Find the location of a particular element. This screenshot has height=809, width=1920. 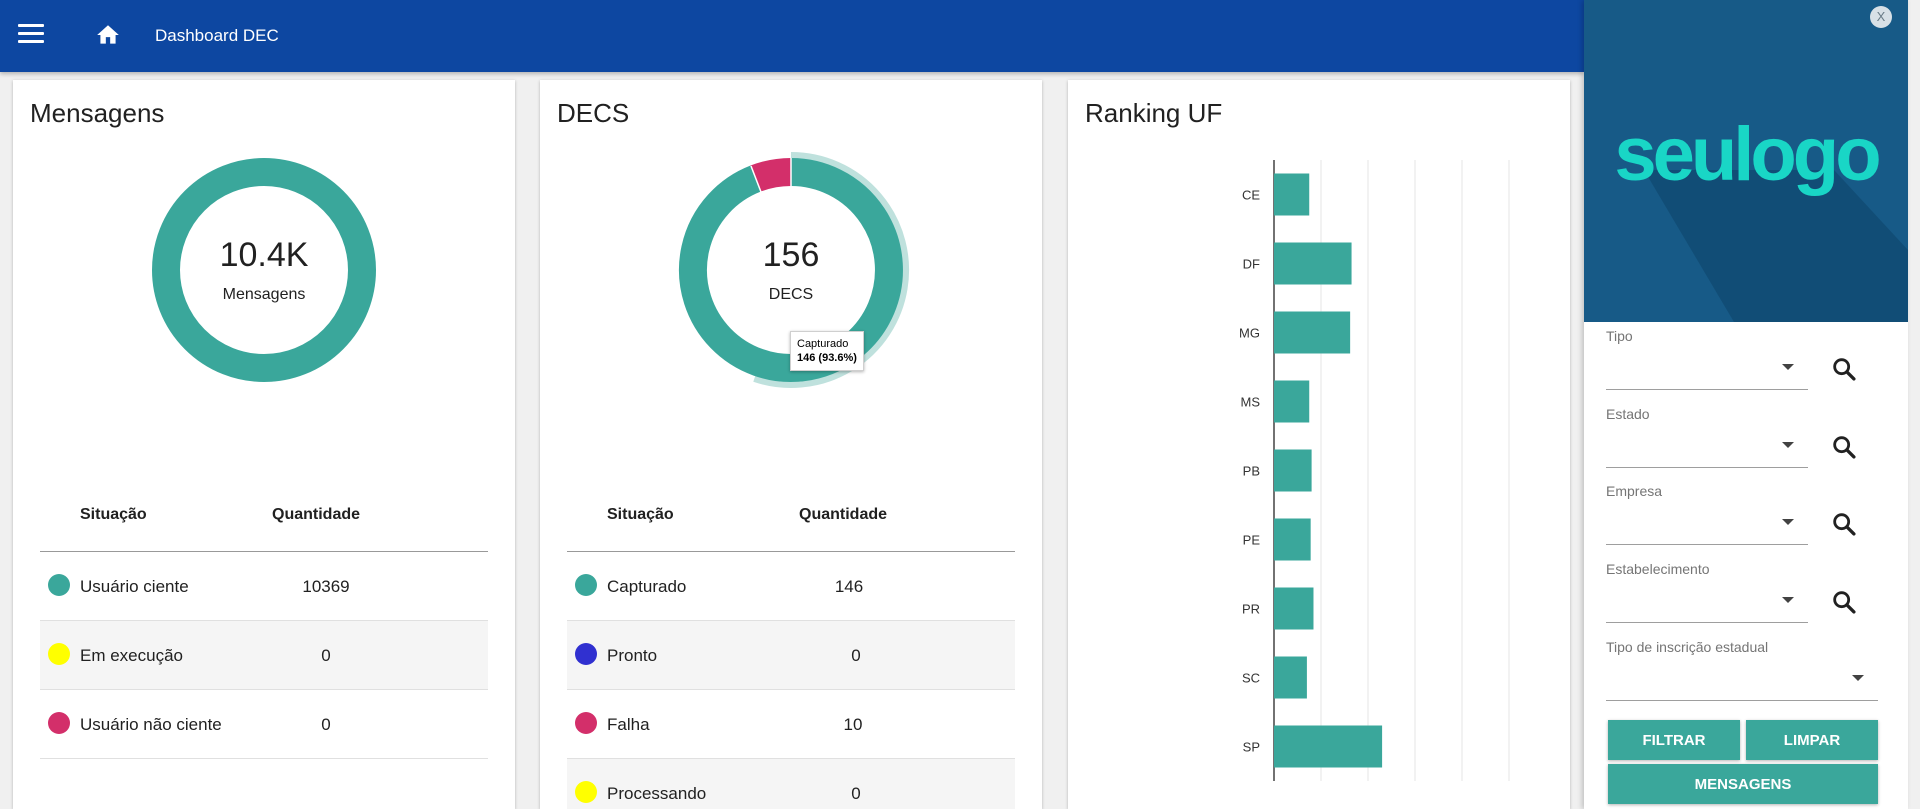

row-label: Usuário não ciente is located at coordinates (151, 724).